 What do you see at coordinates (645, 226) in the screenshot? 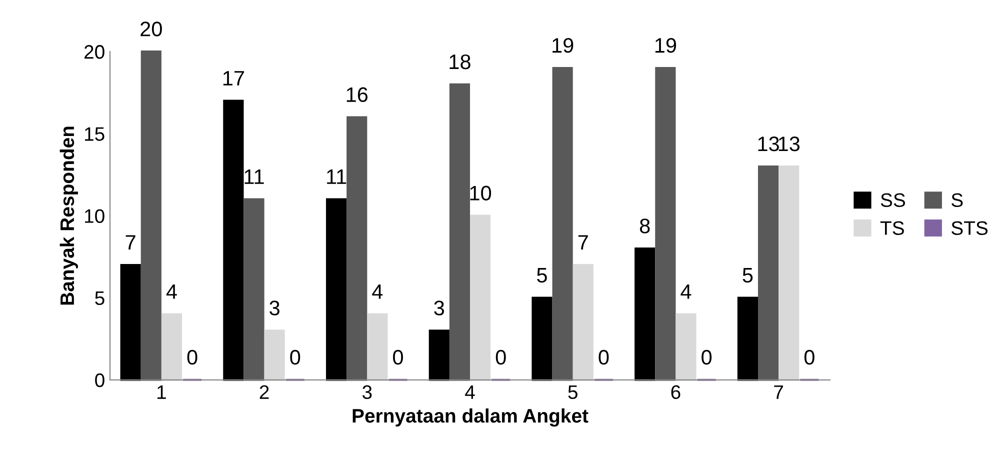
I see `data-label: 8` at bounding box center [645, 226].